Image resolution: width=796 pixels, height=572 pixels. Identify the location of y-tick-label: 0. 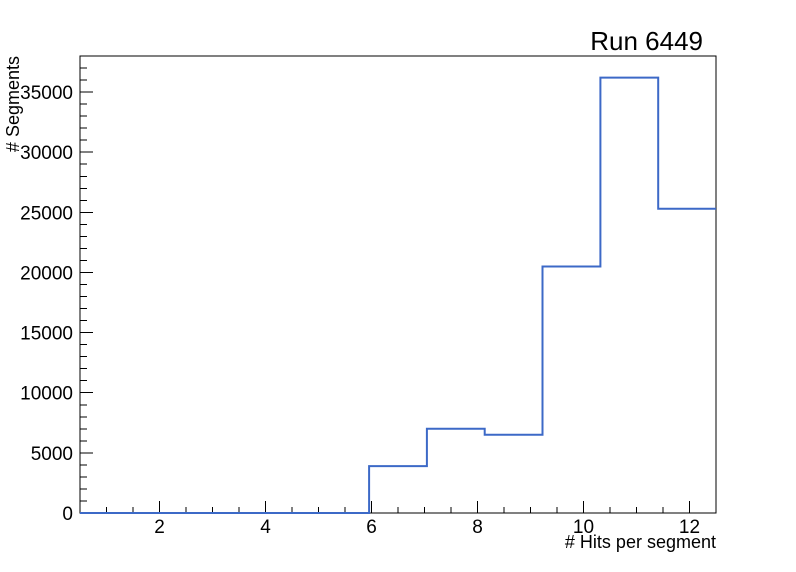
(67, 514).